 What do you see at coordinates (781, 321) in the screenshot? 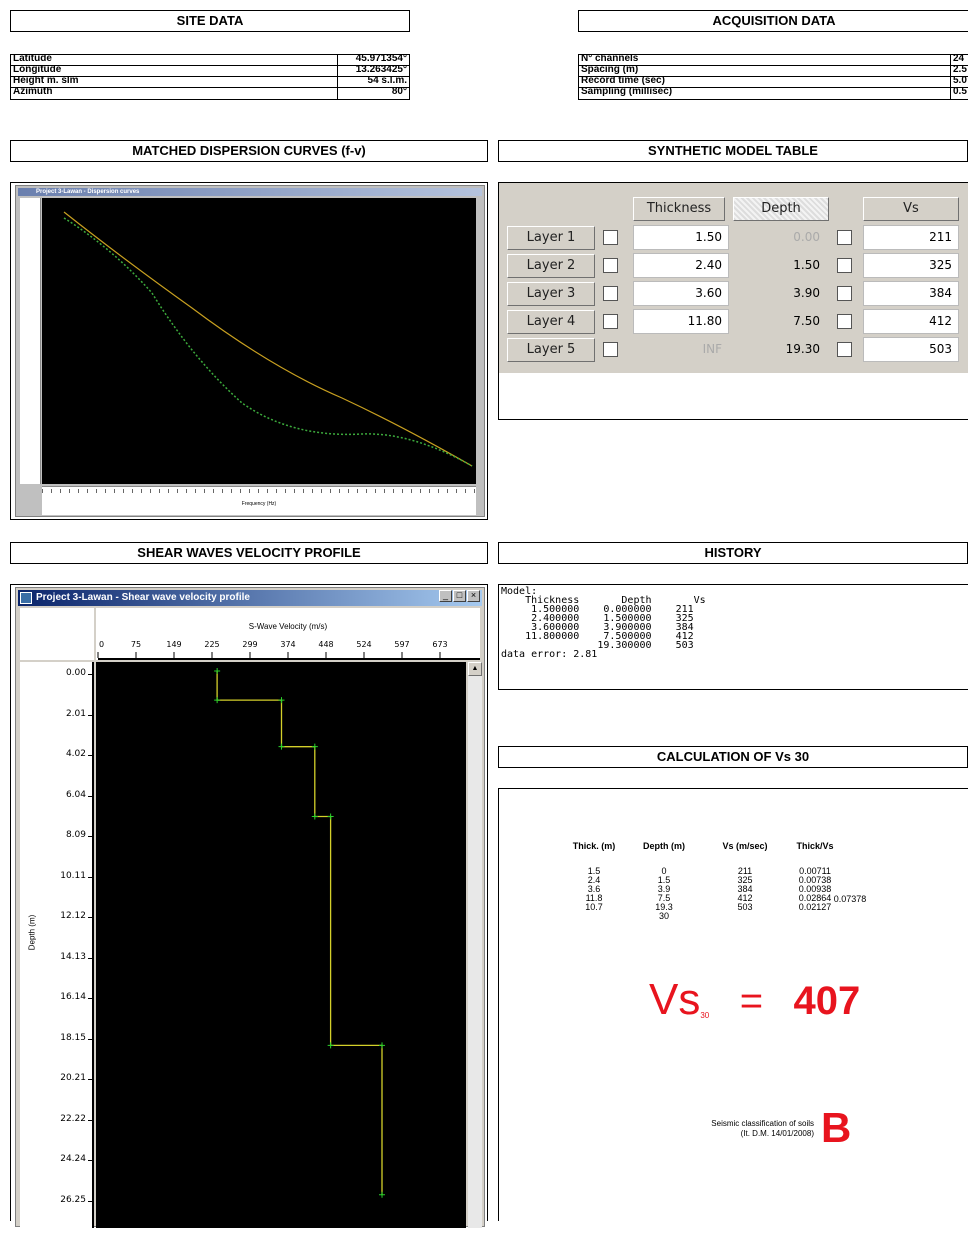
I see `depth-cell: 7.50` at bounding box center [781, 321].